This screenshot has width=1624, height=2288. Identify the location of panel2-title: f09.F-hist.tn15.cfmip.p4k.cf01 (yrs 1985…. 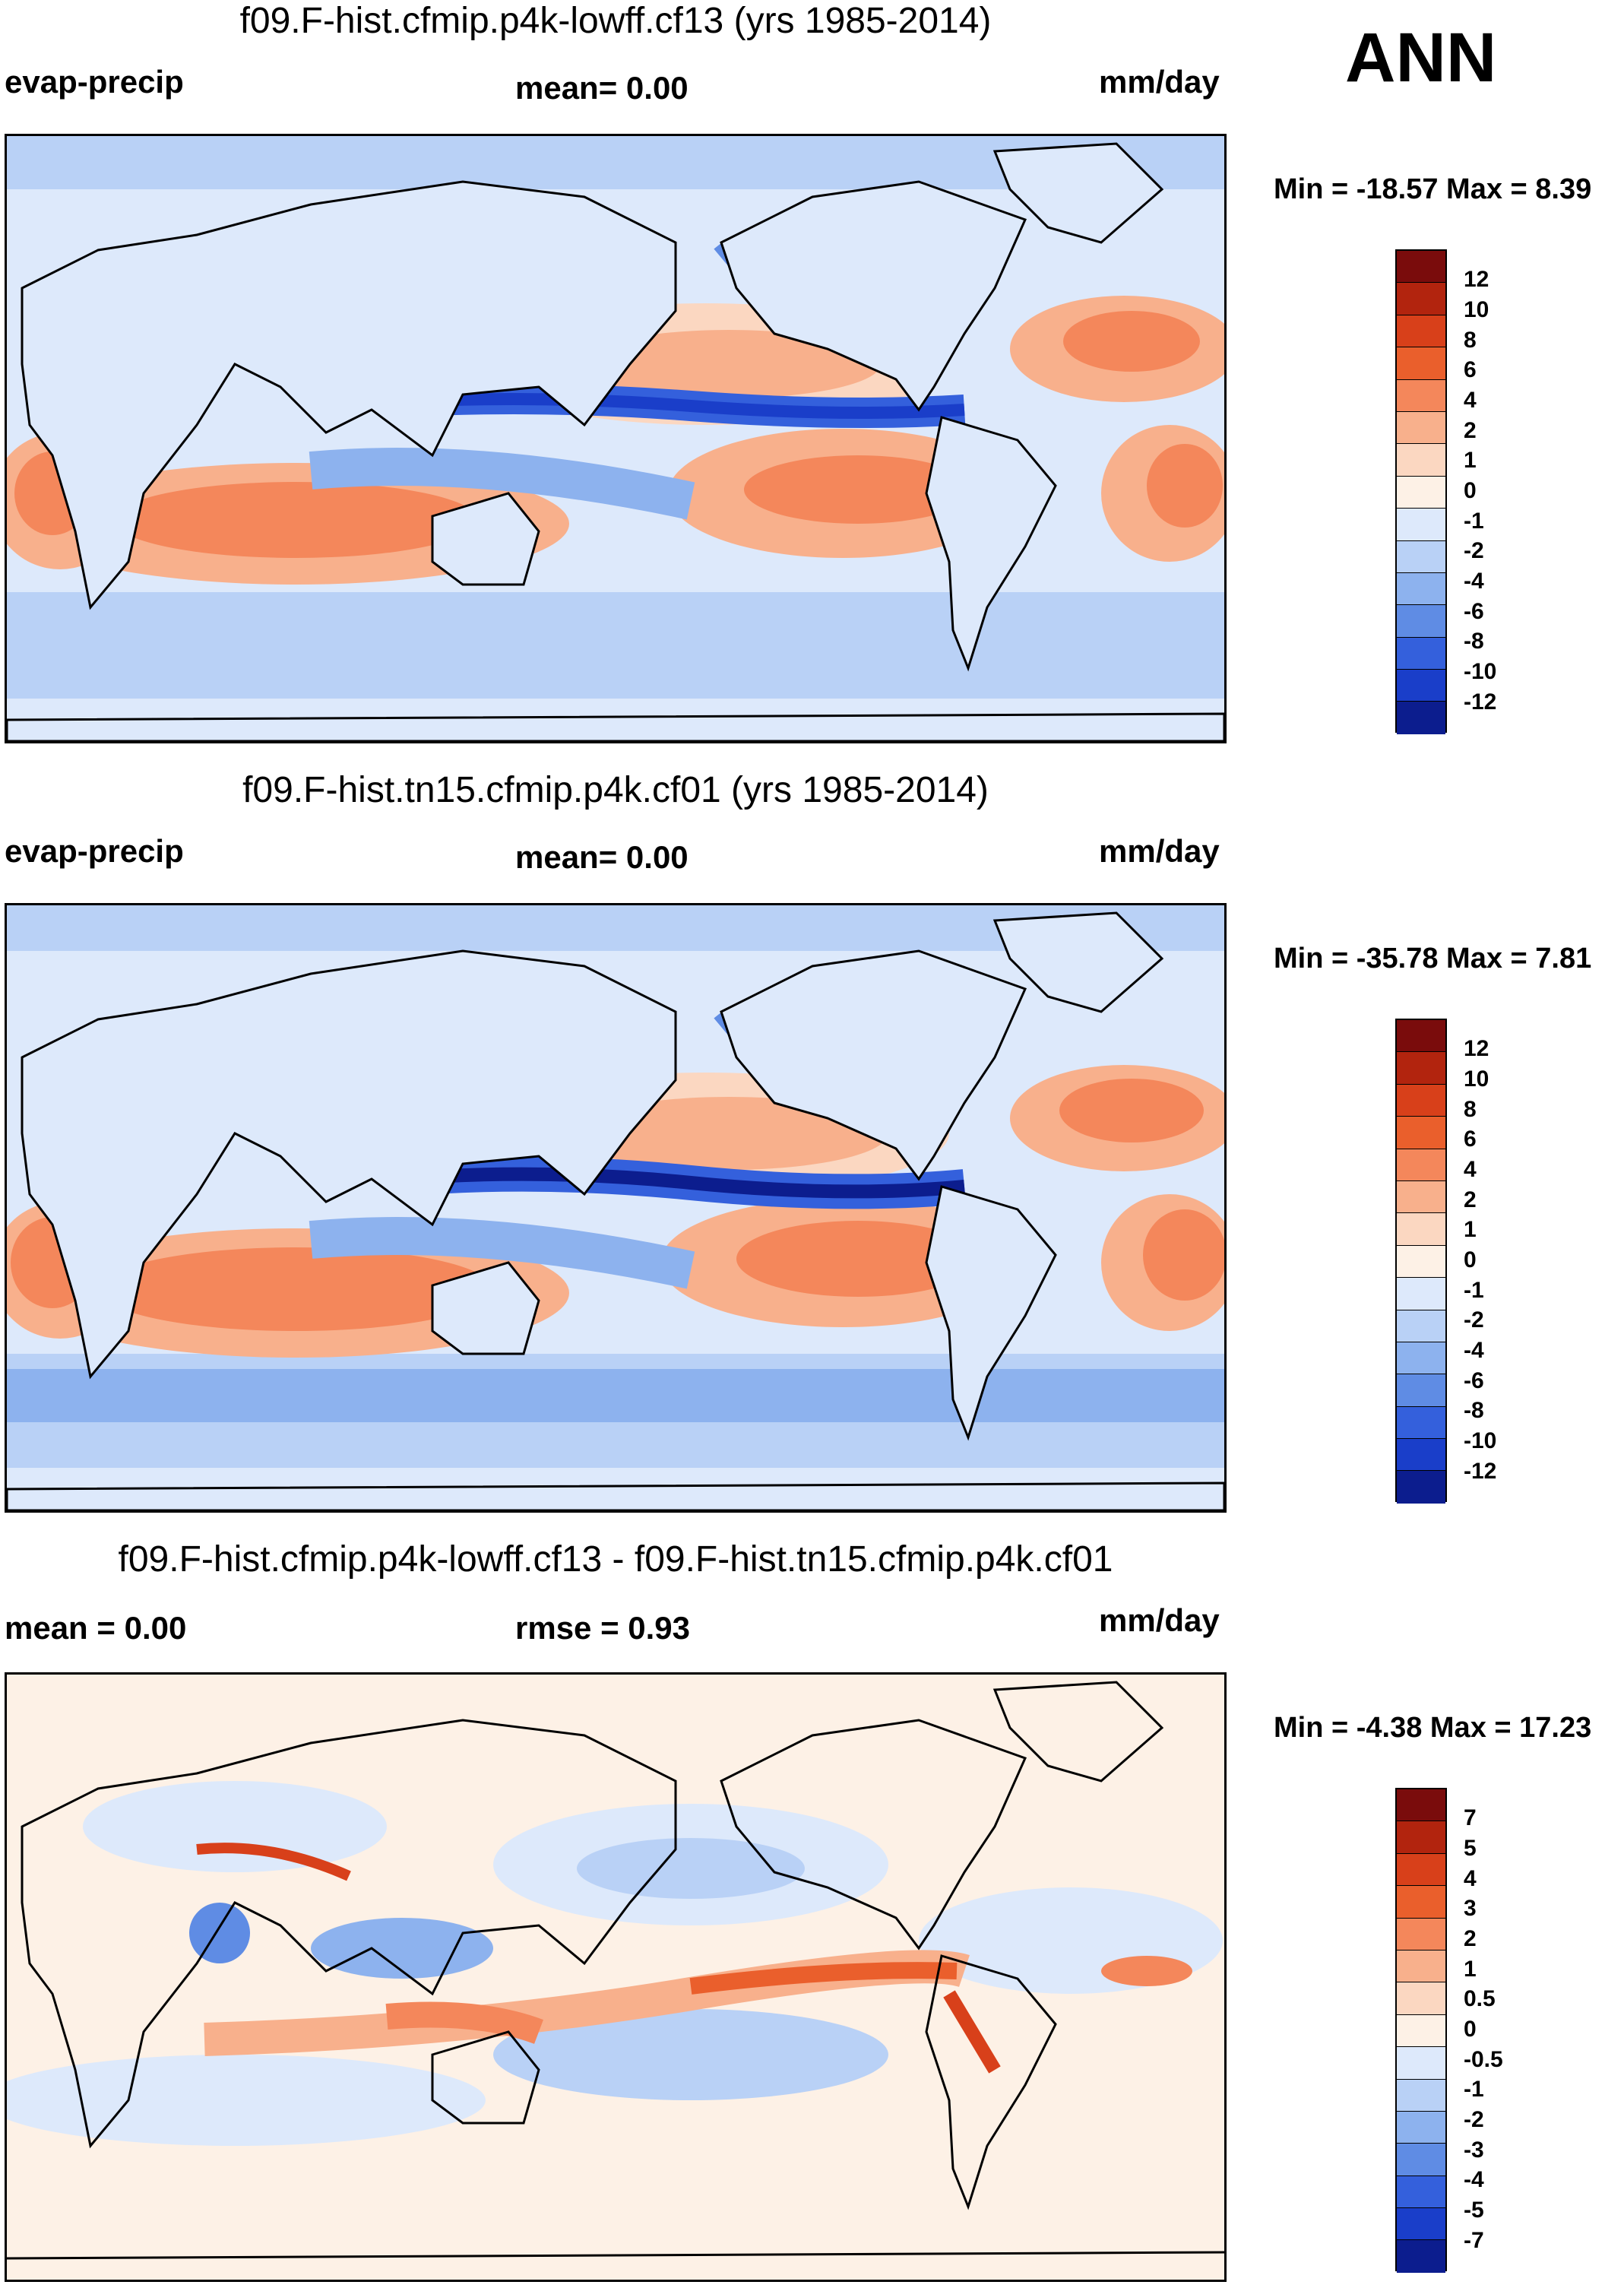
(616, 790).